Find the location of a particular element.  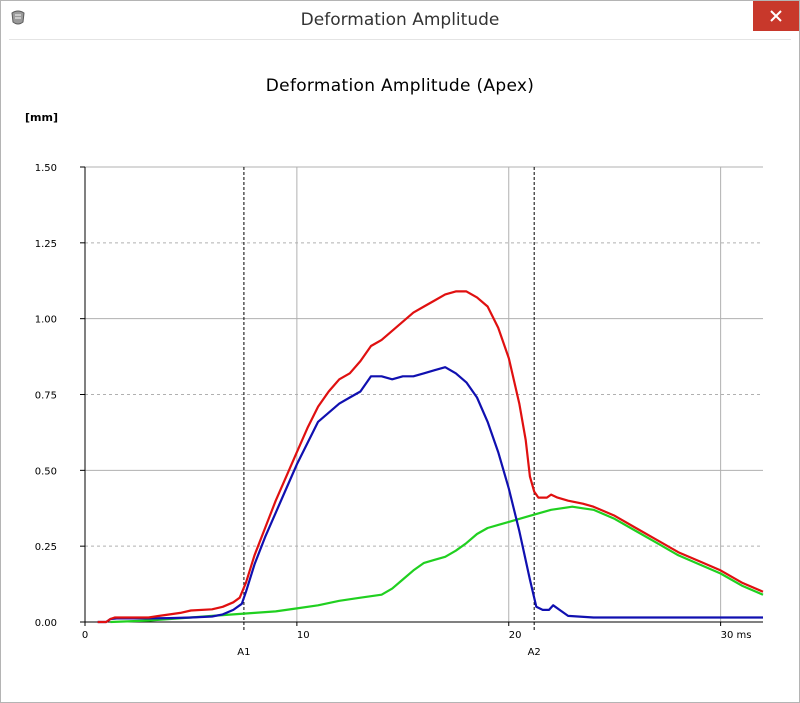

app-icon is located at coordinates (18, 17).